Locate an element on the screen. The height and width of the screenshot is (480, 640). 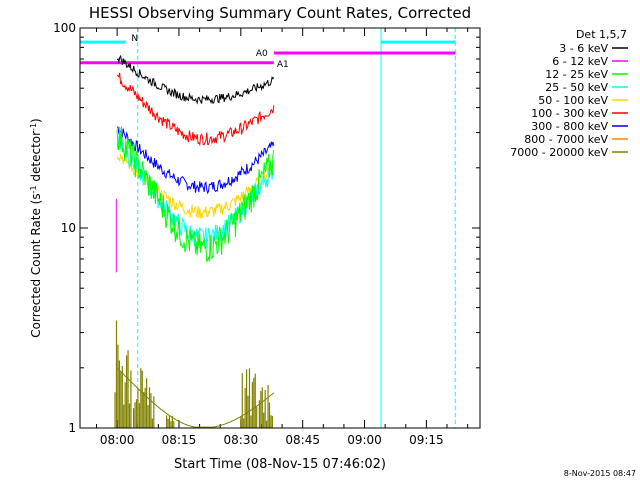
y-axis-label-sup1: -1 is located at coordinates (33, 189).